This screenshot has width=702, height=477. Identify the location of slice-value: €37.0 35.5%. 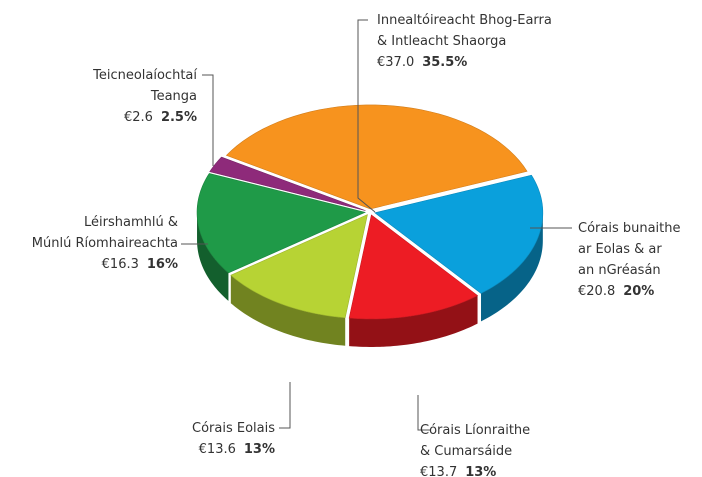
(422, 62).